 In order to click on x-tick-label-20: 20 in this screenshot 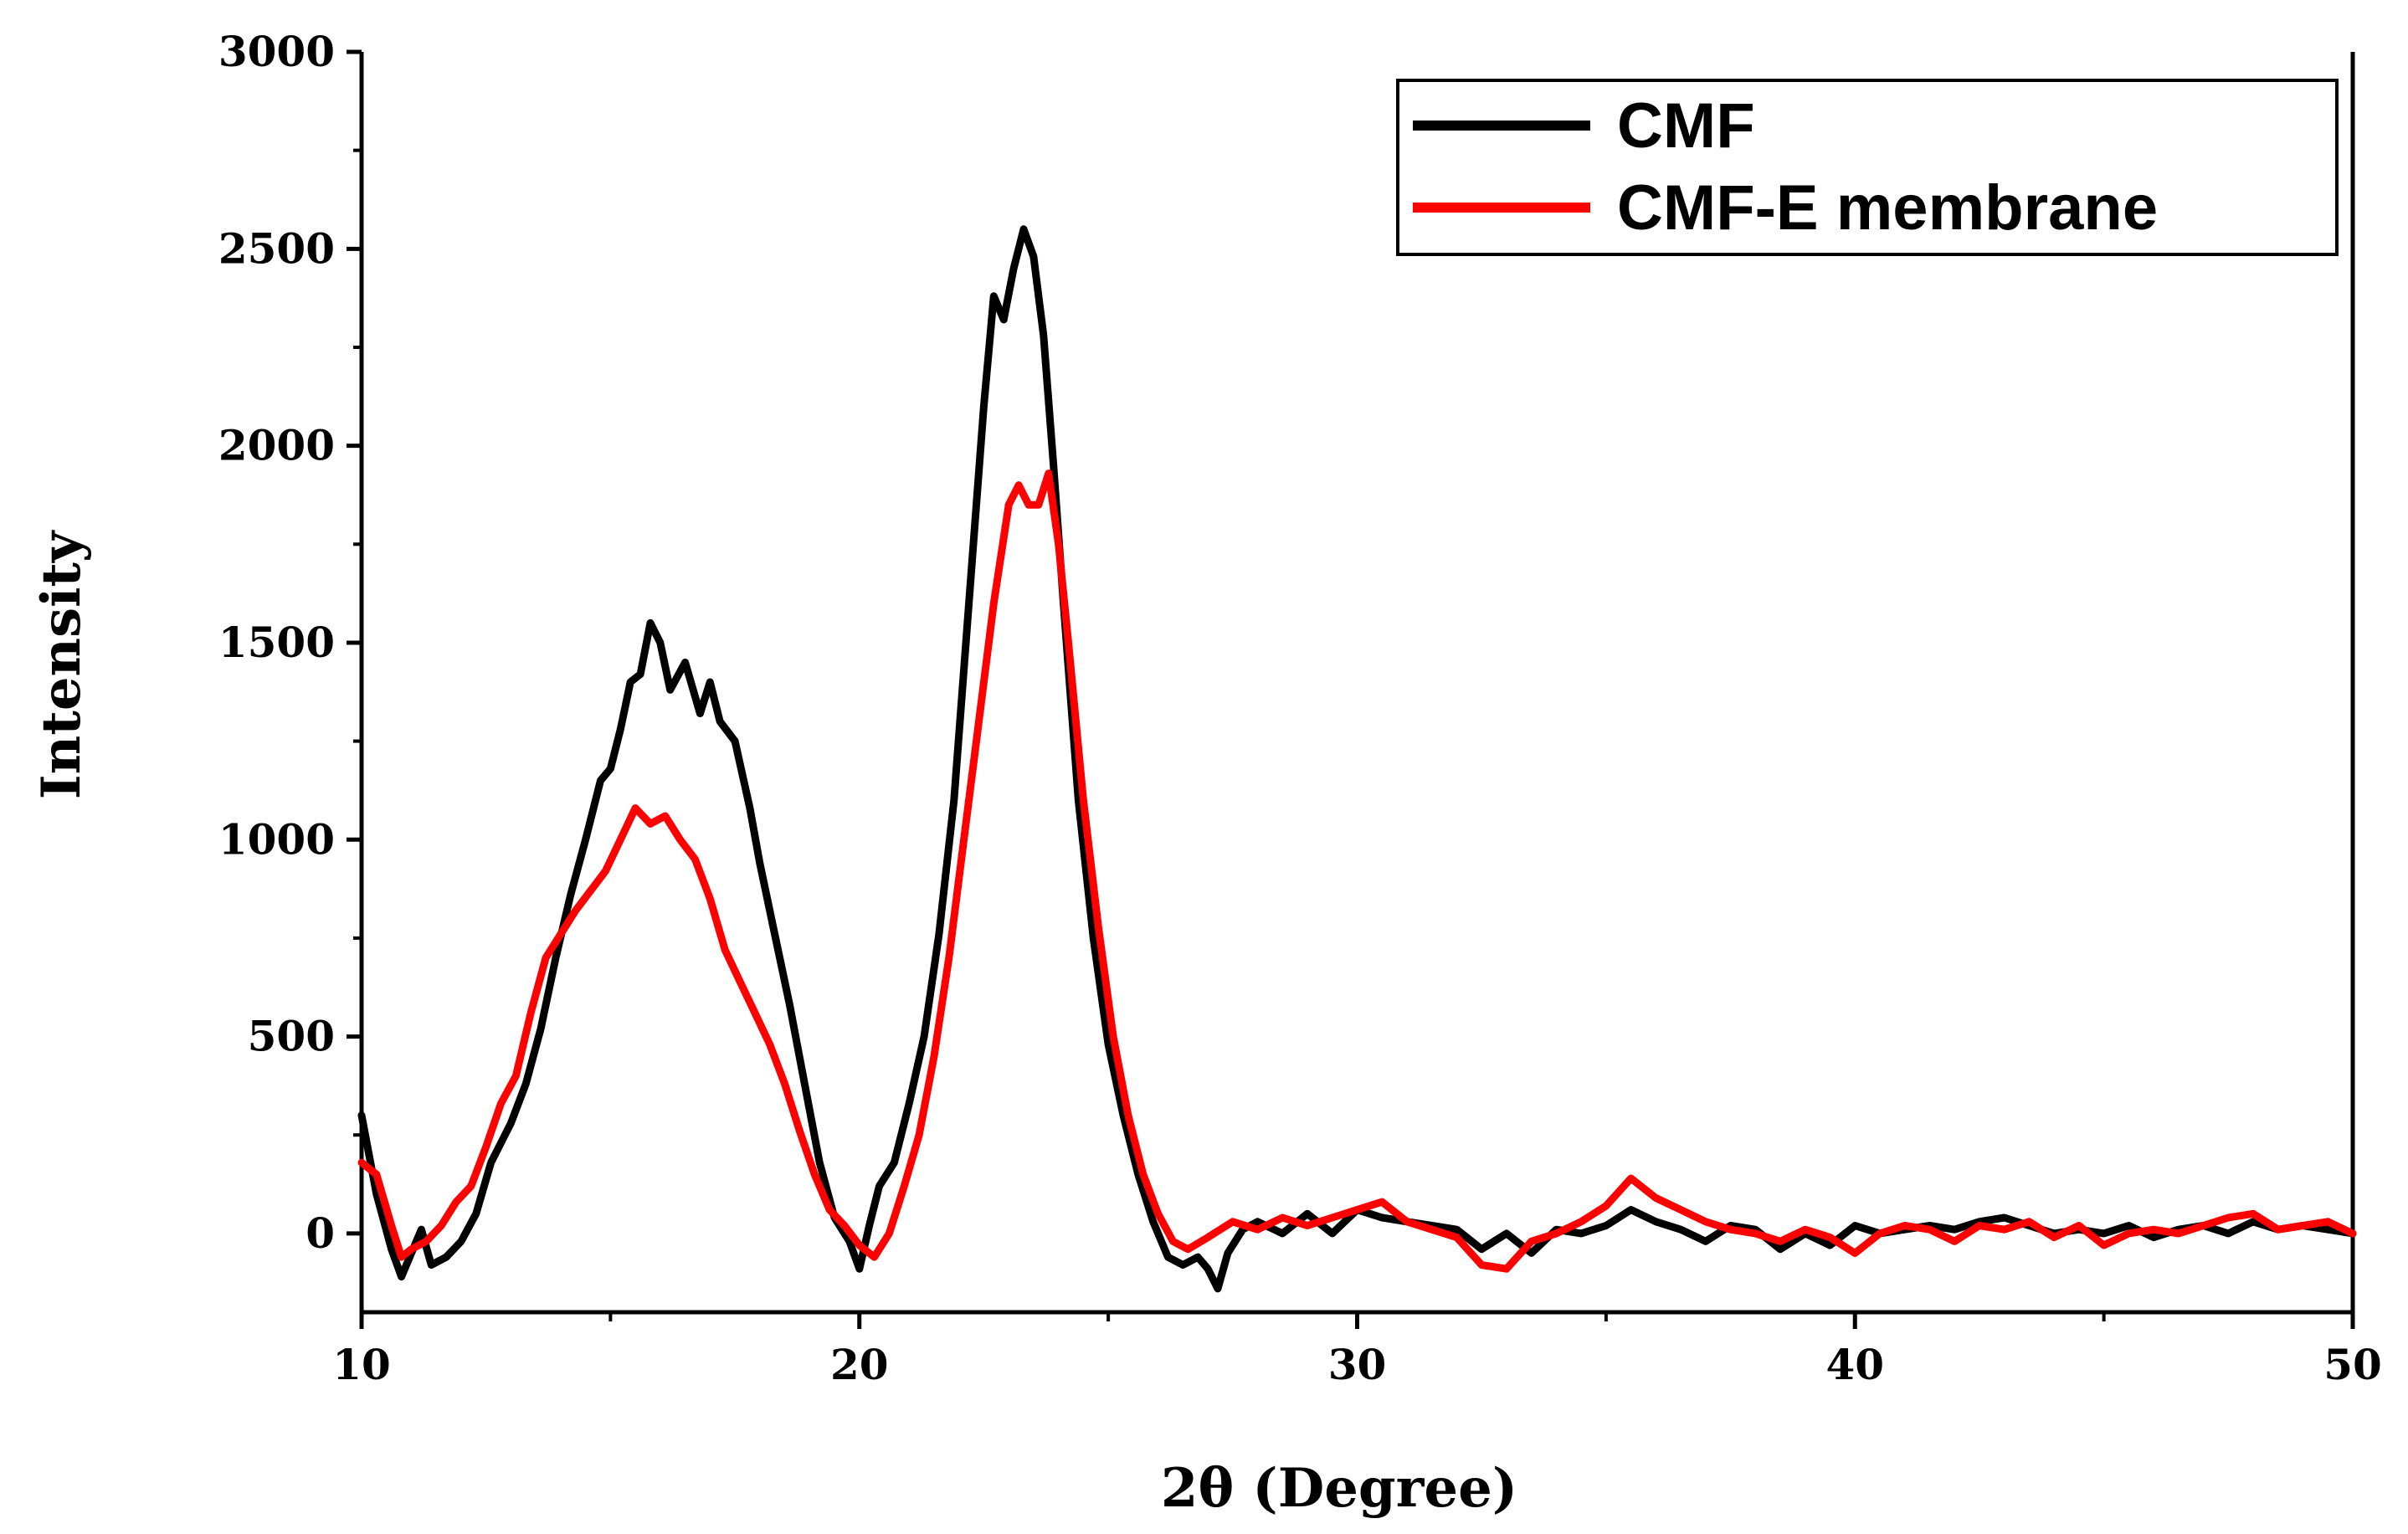, I will do `click(859, 1364)`.